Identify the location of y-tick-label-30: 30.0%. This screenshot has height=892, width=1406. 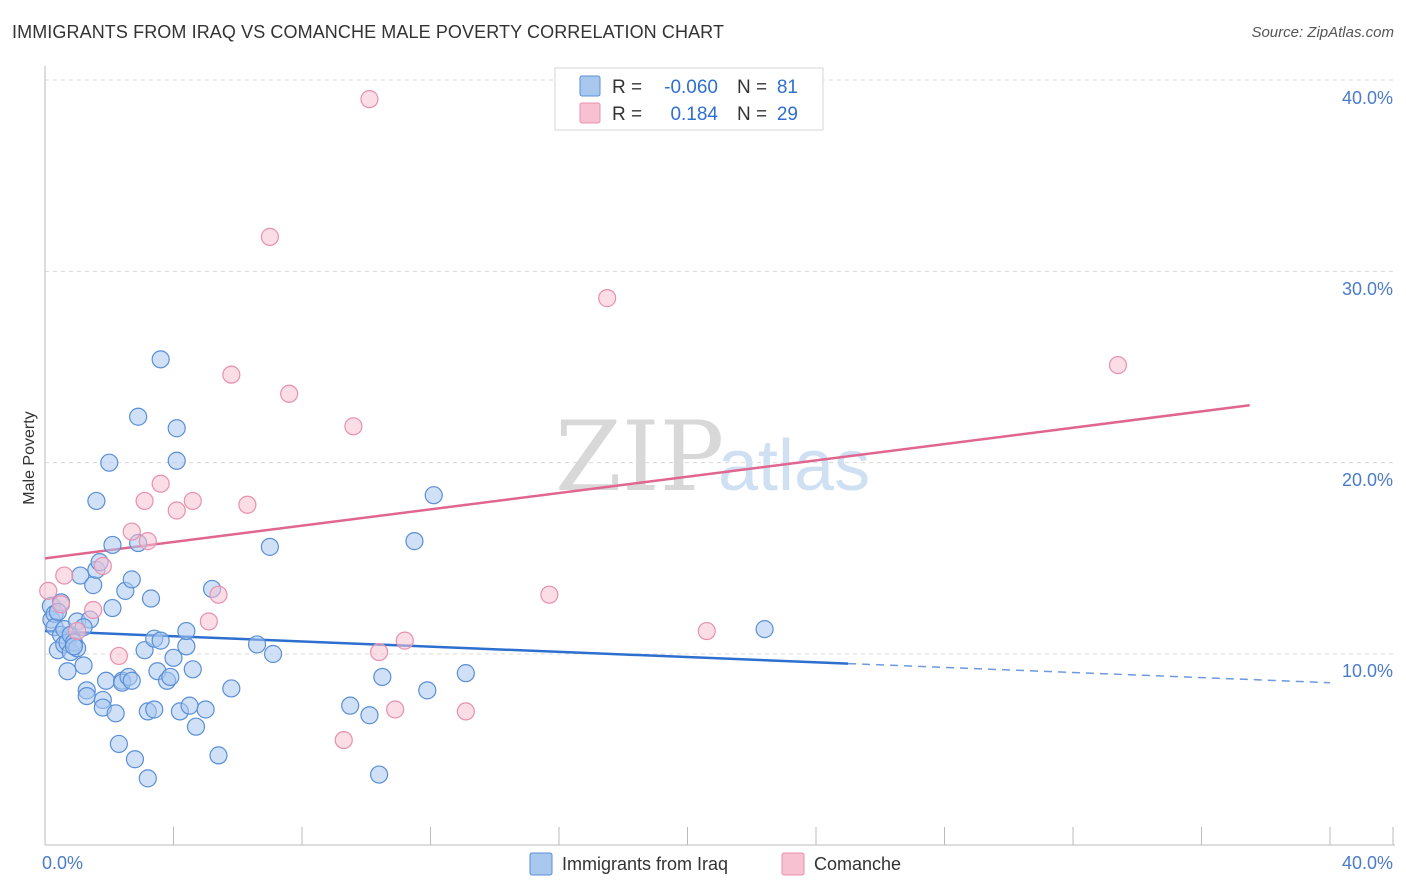
(1367, 289).